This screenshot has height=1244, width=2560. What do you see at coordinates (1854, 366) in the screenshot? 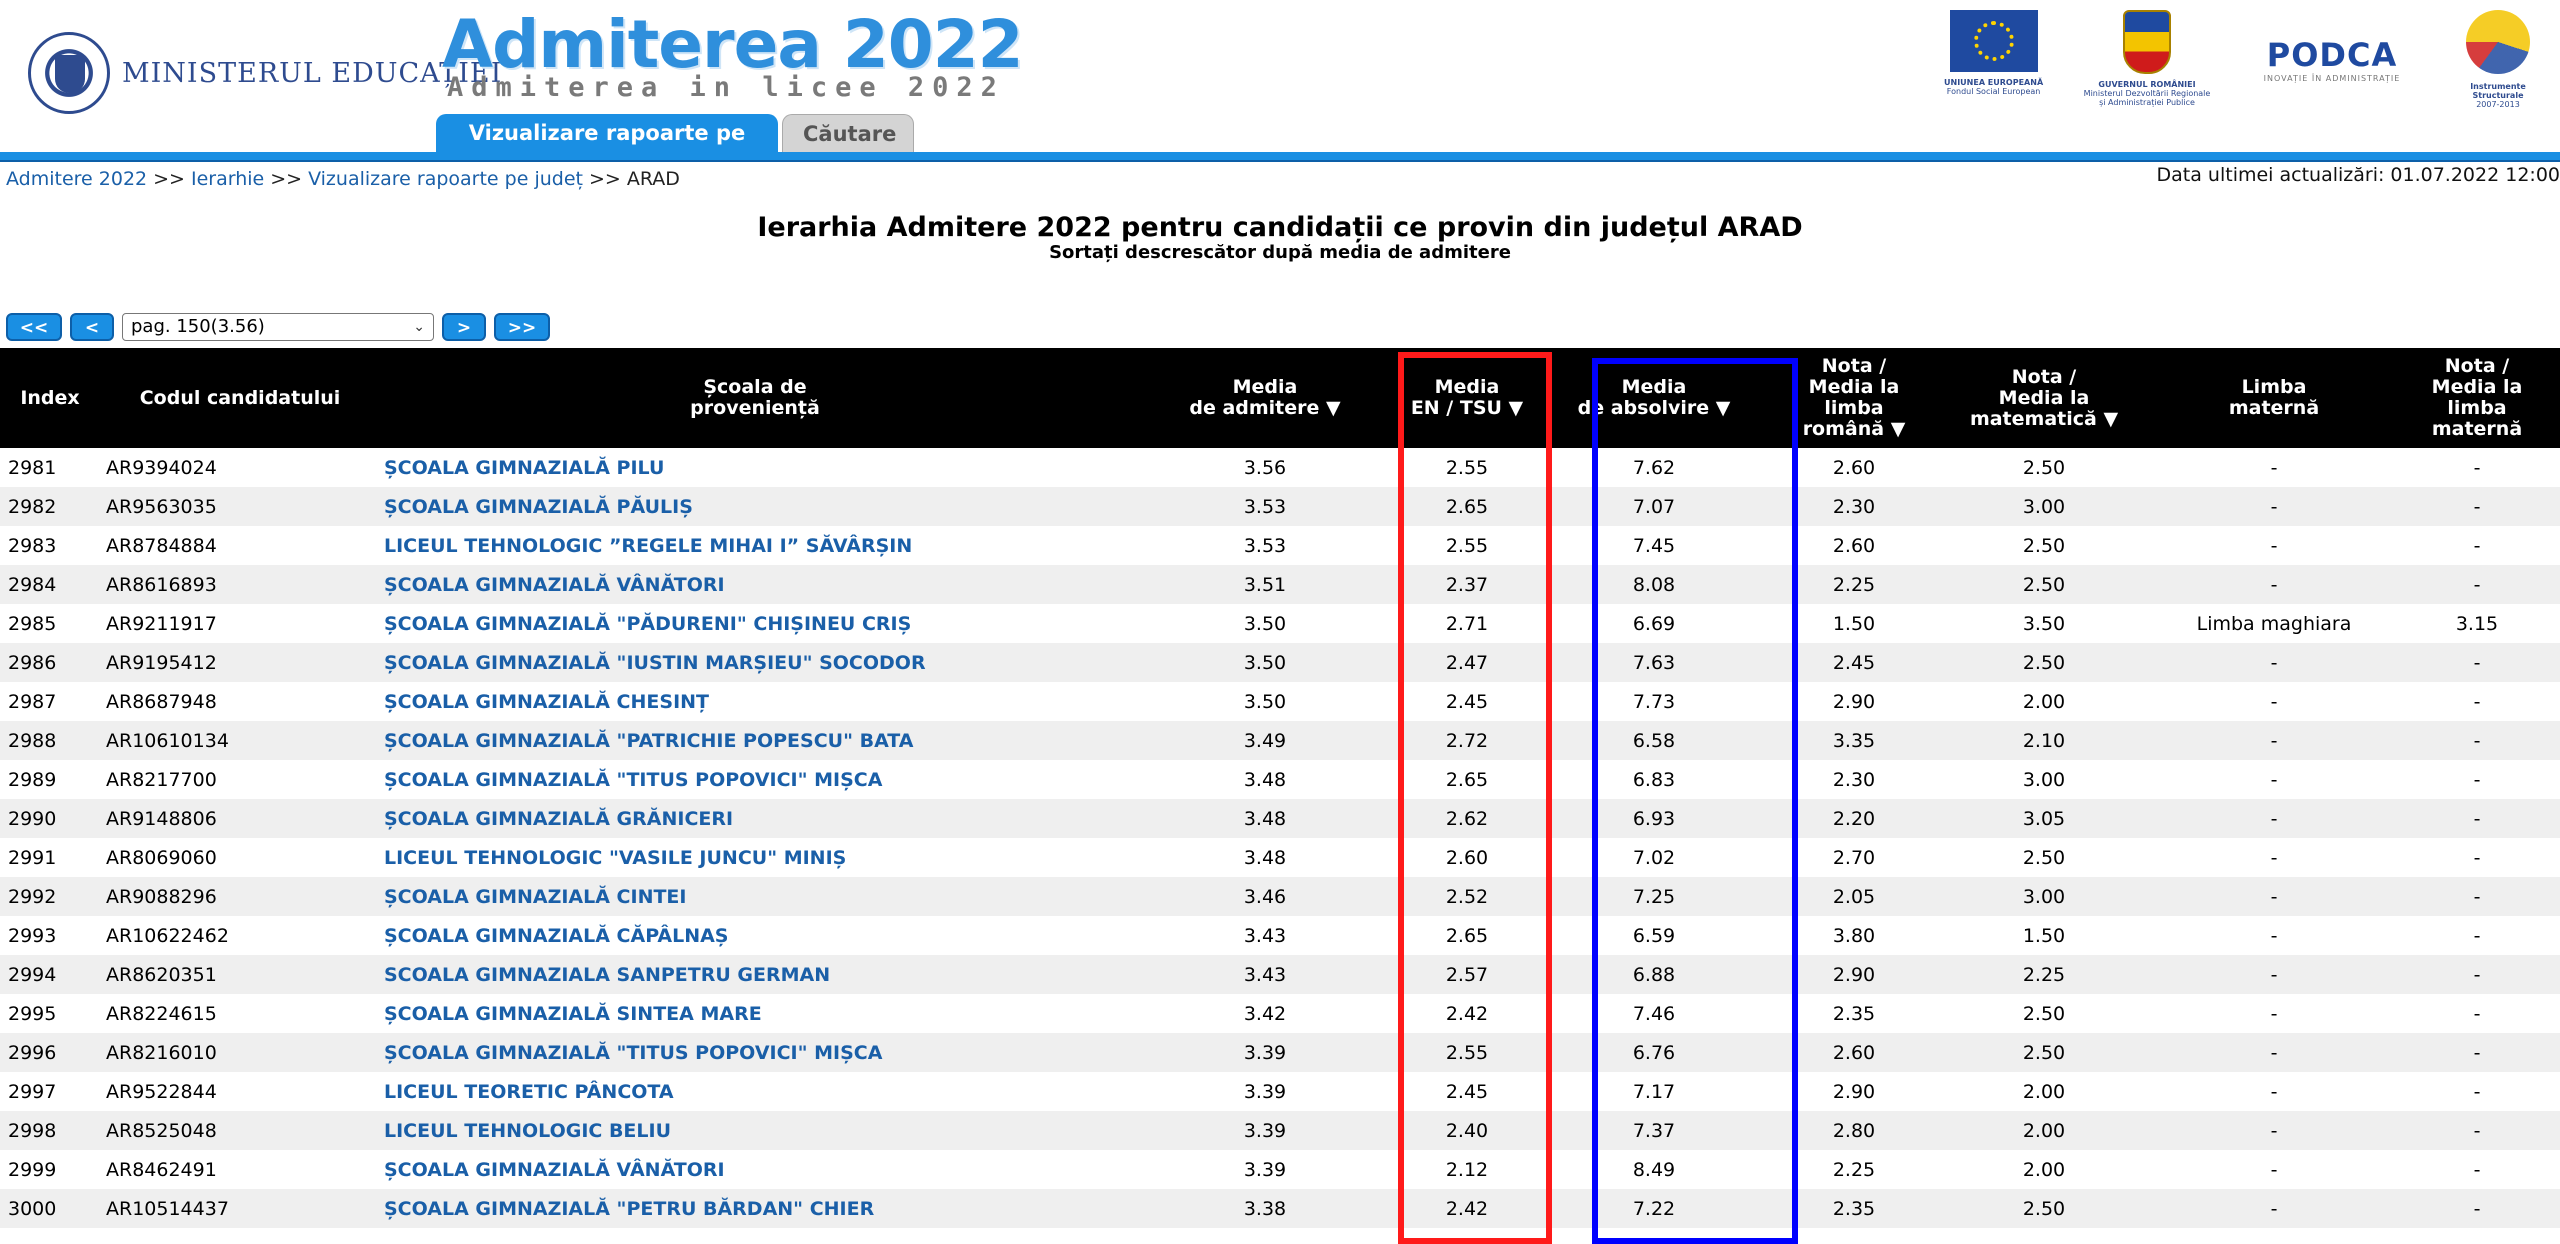
I see `column-header-text: Nota /` at bounding box center [1854, 366].